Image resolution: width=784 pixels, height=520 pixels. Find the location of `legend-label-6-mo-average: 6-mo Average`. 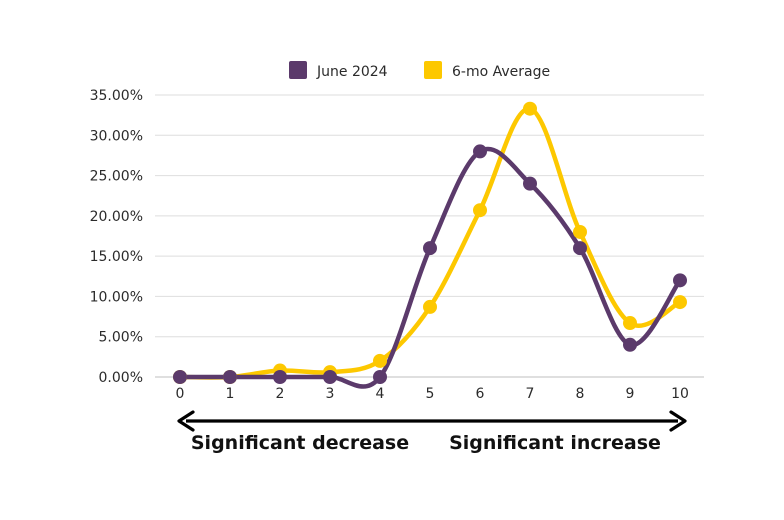

legend-label-6-mo-average: 6-mo Average is located at coordinates (501, 72).